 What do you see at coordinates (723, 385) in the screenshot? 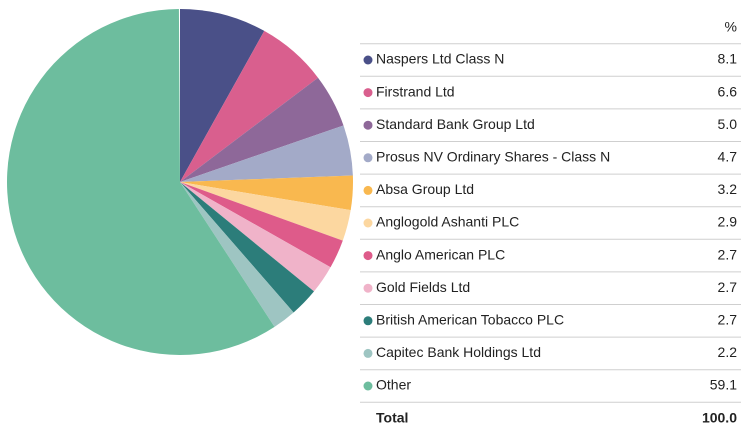
I see `value-label: 59.1` at bounding box center [723, 385].